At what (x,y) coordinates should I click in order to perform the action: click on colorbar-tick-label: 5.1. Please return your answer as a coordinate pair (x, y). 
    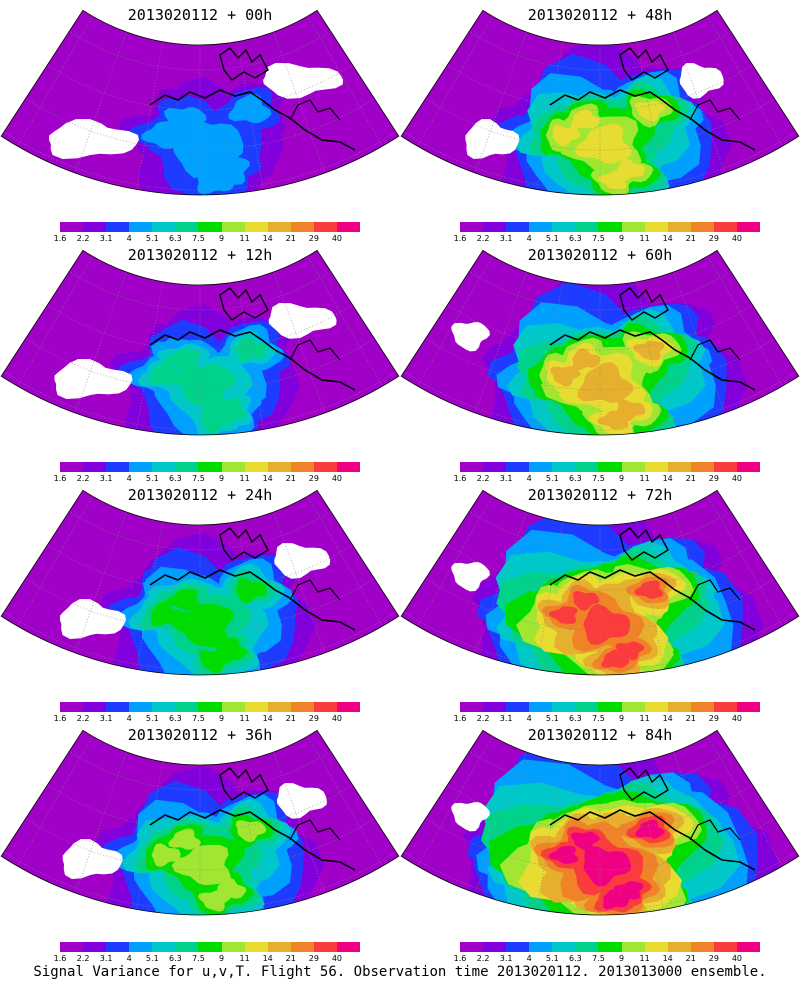
    Looking at the image, I should click on (552, 718).